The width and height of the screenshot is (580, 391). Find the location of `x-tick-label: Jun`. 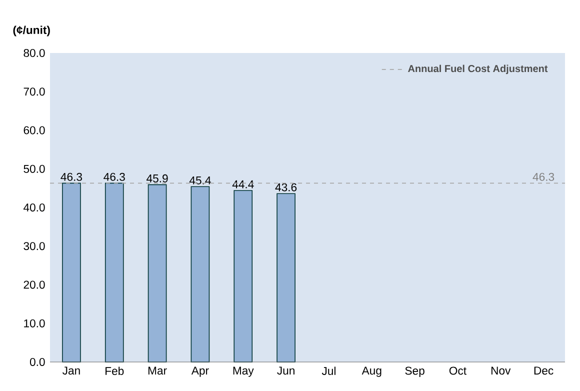

x-tick-label: Jun is located at coordinates (285, 370).